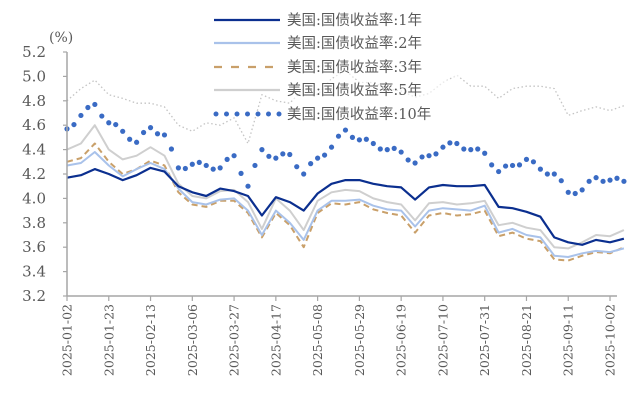  I want to click on x-tick-label: 2025-02-13, so click(150, 340).